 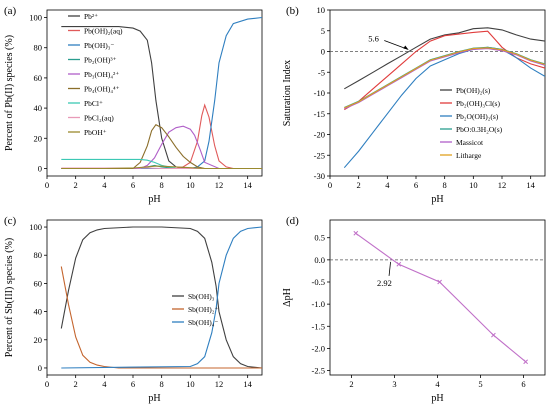 I want to click on panel-label: (b), so click(x=292, y=11).